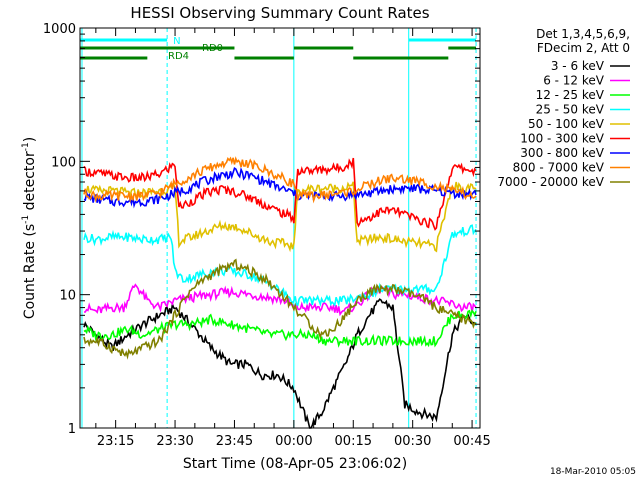 This screenshot has height=480, width=640. What do you see at coordinates (412, 441) in the screenshot?
I see `x-tick-label-5: 00:30` at bounding box center [412, 441].